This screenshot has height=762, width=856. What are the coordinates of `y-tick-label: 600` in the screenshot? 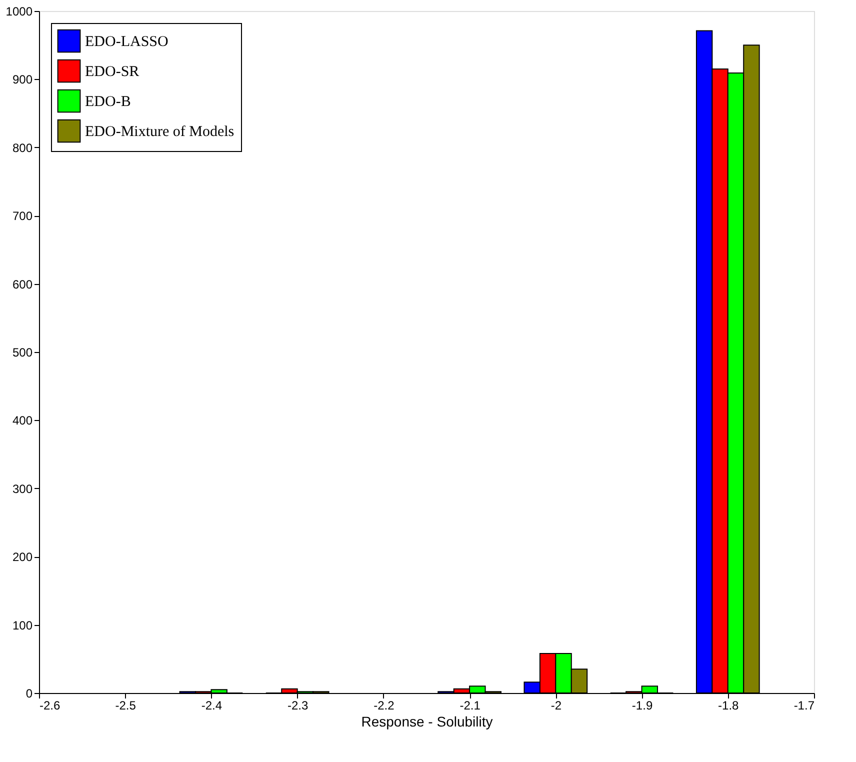 It's located at (22, 284).